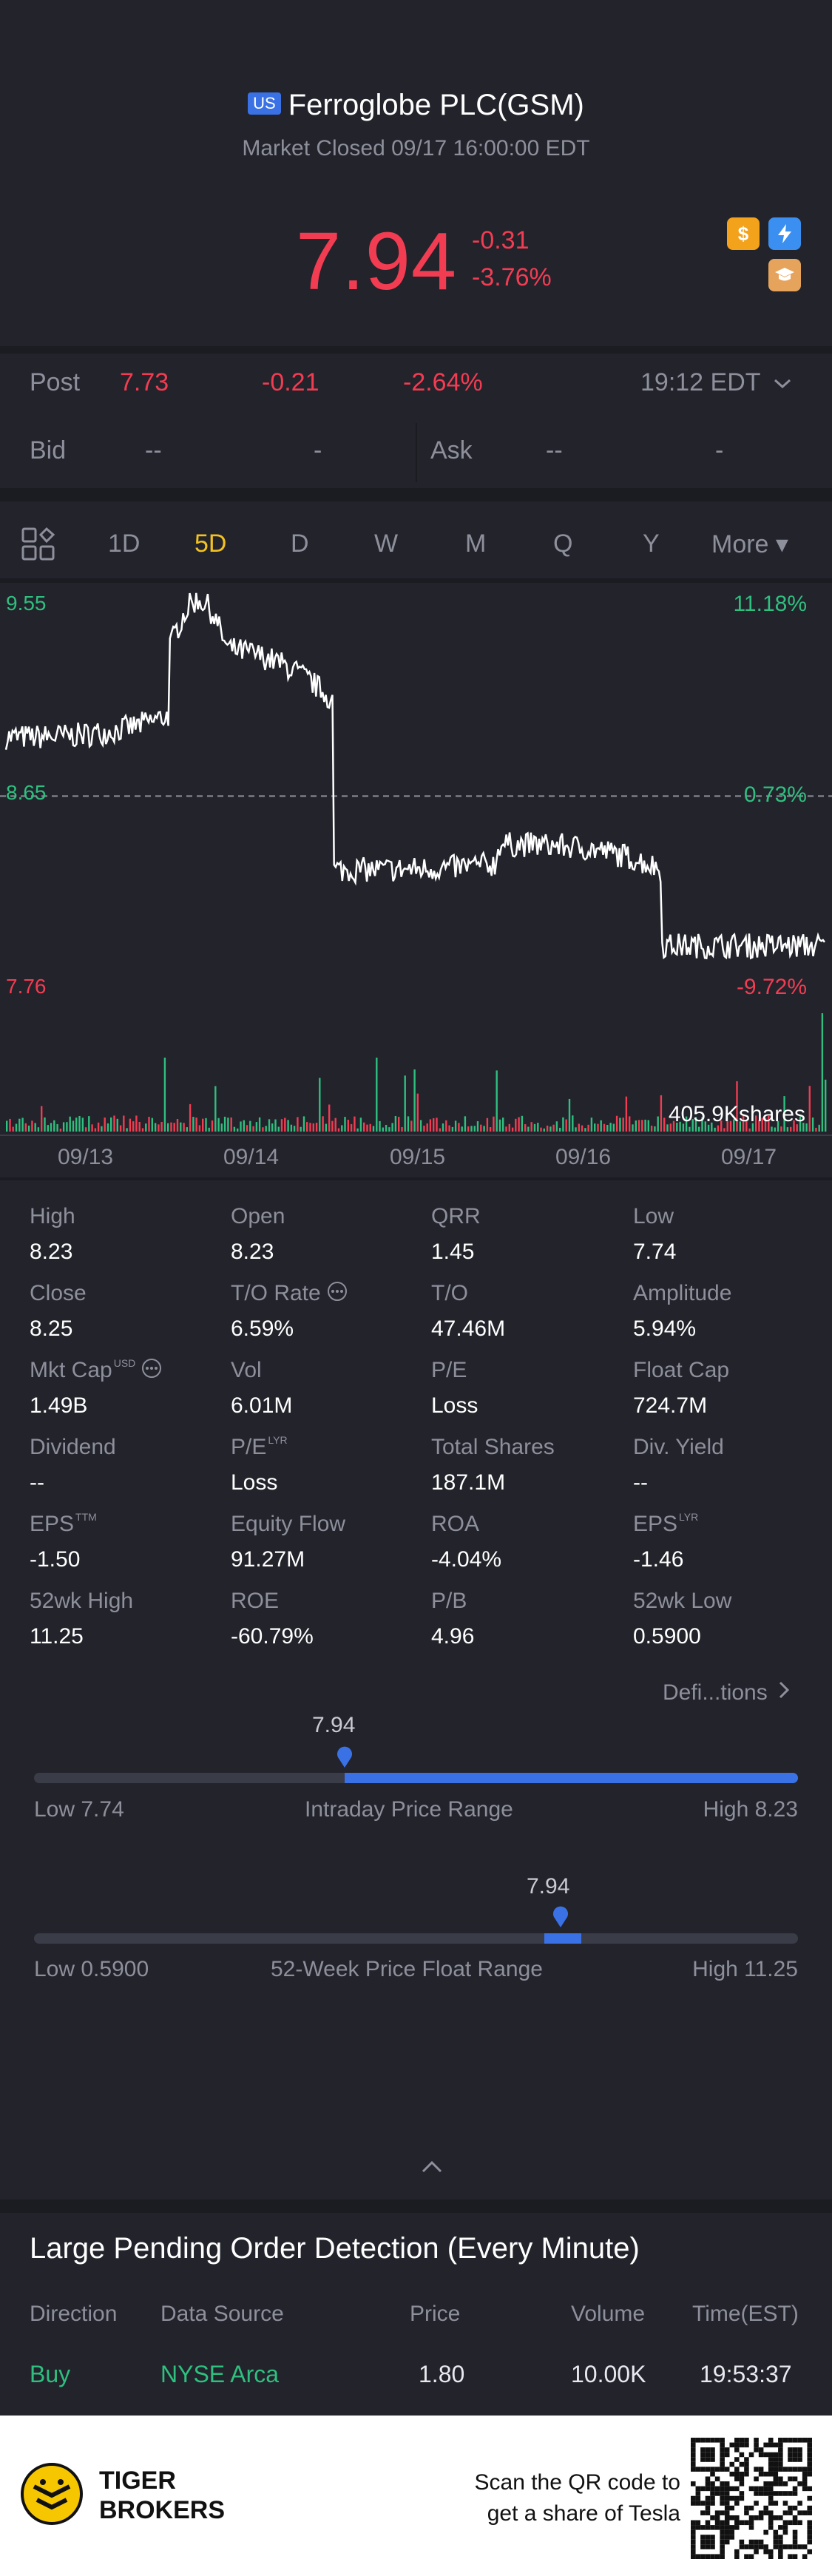 The width and height of the screenshot is (832, 2576). I want to click on cta-line-1: Scan the QR code to, so click(577, 2482).